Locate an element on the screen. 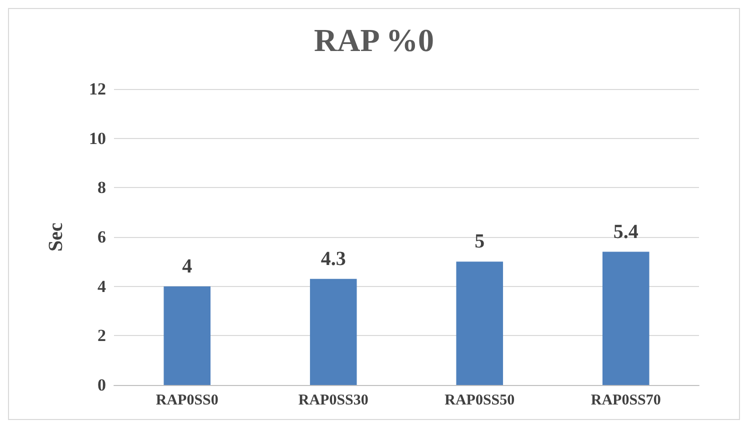  data-label: 5 is located at coordinates (479, 241).